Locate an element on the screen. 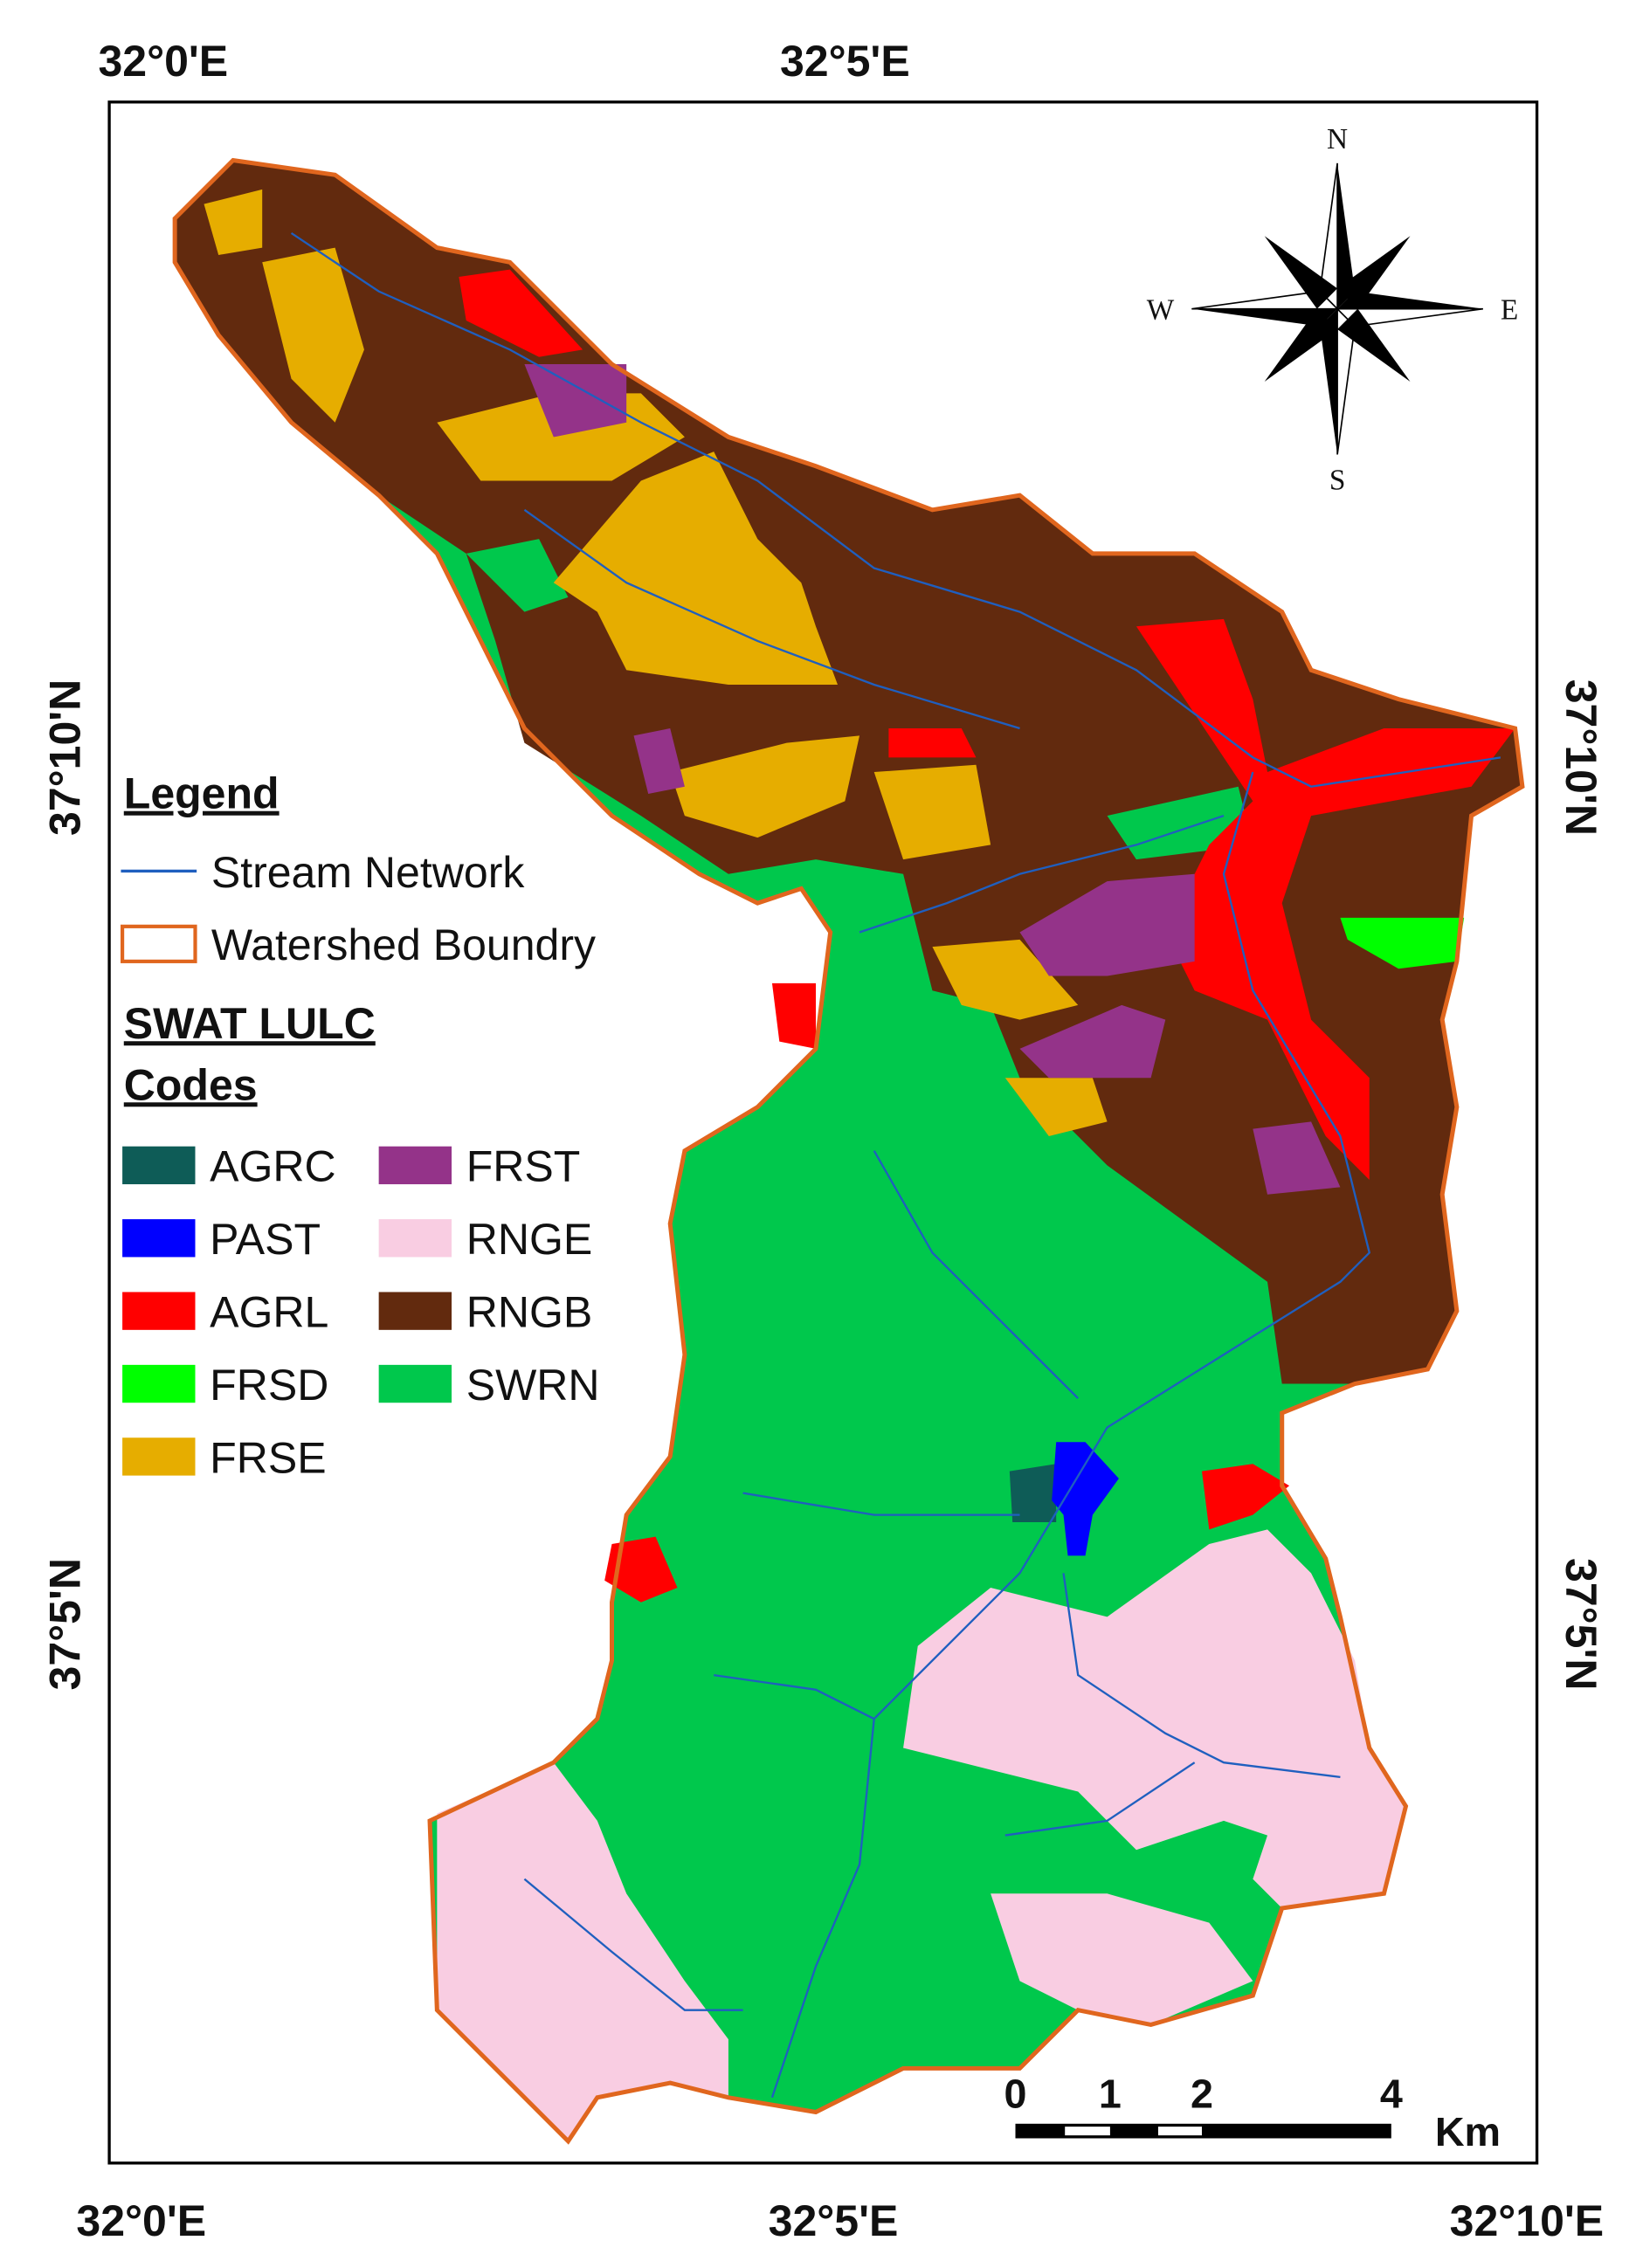  scale-bar is located at coordinates (1203, 2131).